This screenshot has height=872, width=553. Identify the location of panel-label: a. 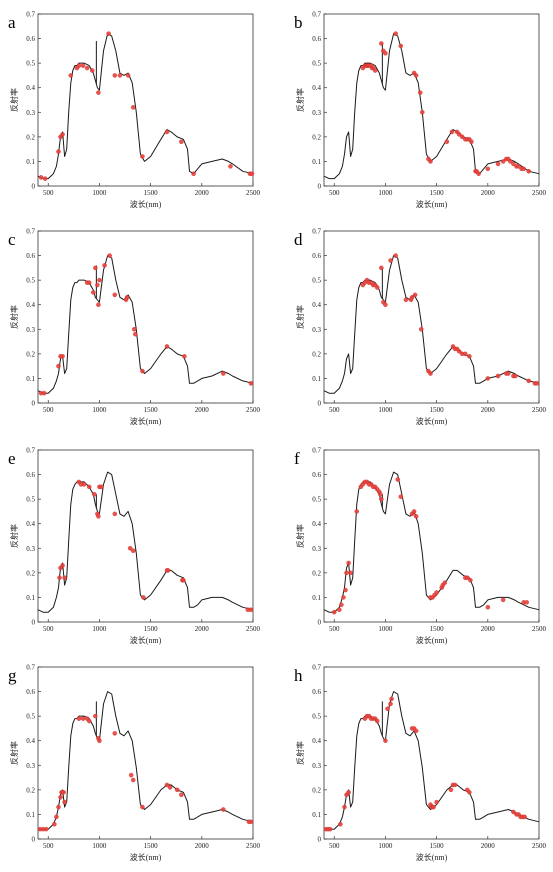
(12, 22).